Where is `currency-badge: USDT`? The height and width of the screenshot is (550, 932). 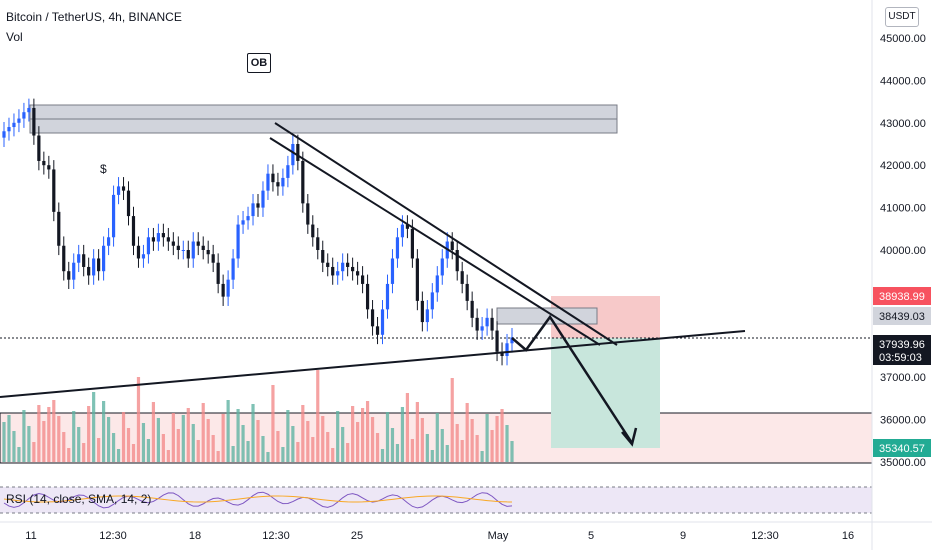
currency-badge: USDT is located at coordinates (902, 17).